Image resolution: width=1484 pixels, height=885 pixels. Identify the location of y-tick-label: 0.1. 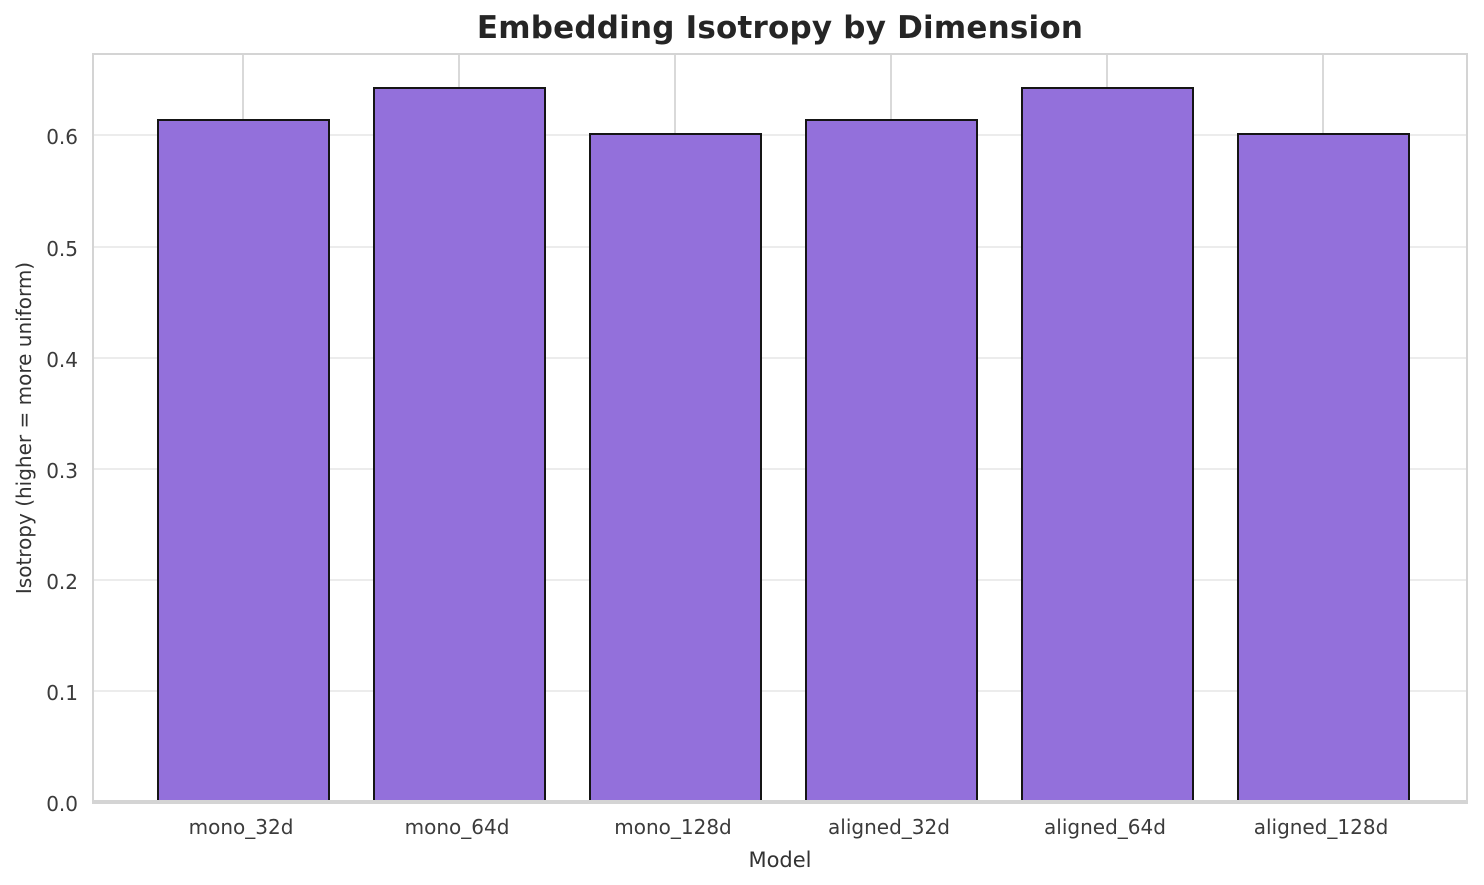
(62, 692).